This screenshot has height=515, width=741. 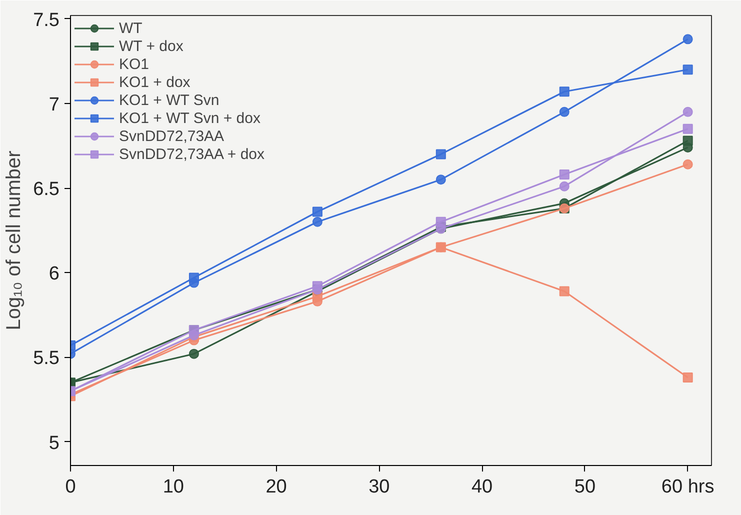 I want to click on legend-label: KO1 + WT Svn + dox, so click(x=189, y=118).